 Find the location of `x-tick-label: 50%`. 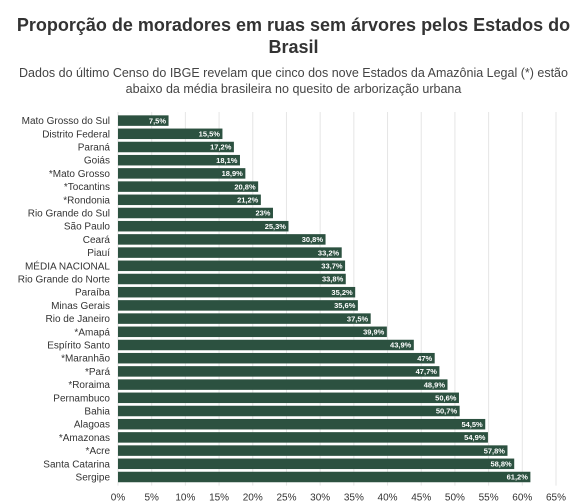

x-tick-label: 50% is located at coordinates (455, 498).